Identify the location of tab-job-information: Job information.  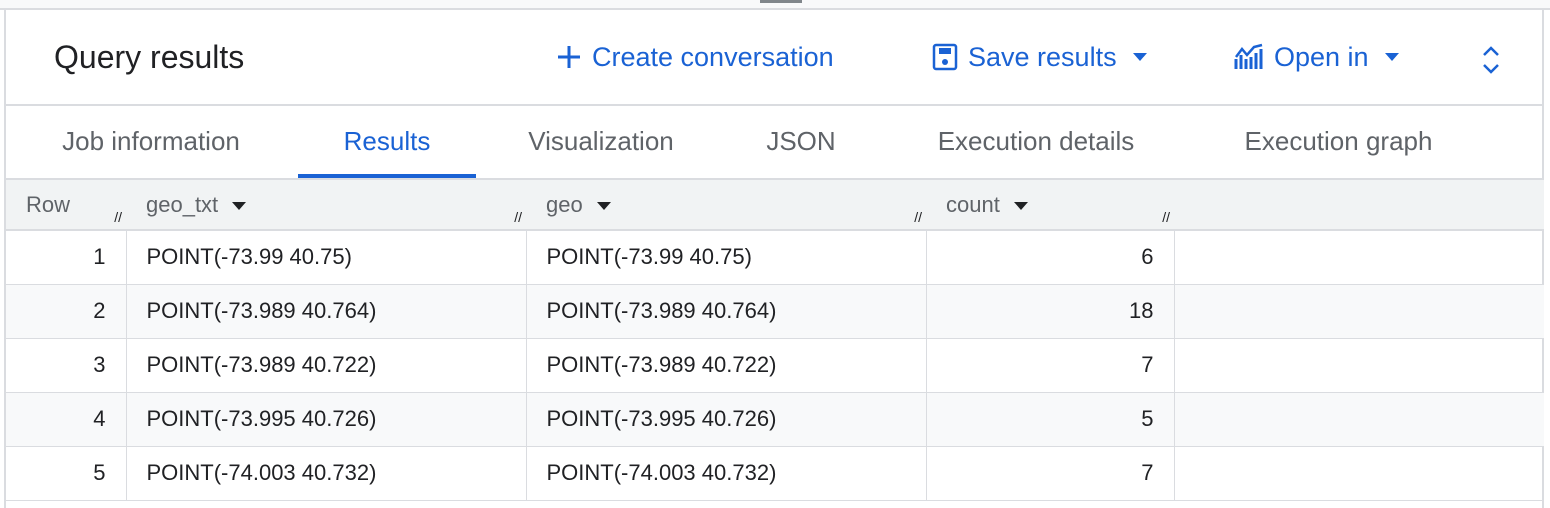
(151, 141).